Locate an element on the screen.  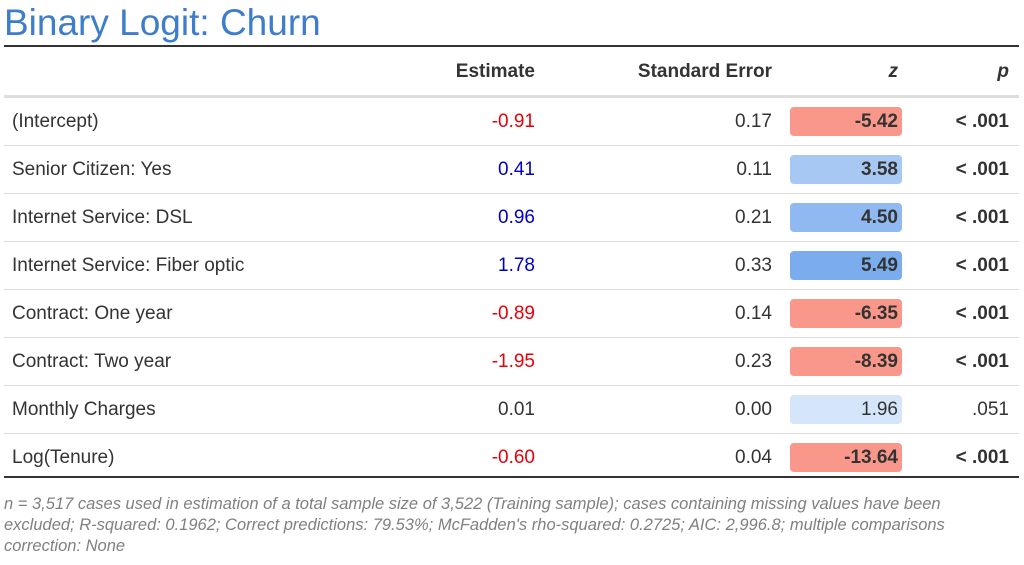
row-label: Monthly Charges is located at coordinates (84, 409).